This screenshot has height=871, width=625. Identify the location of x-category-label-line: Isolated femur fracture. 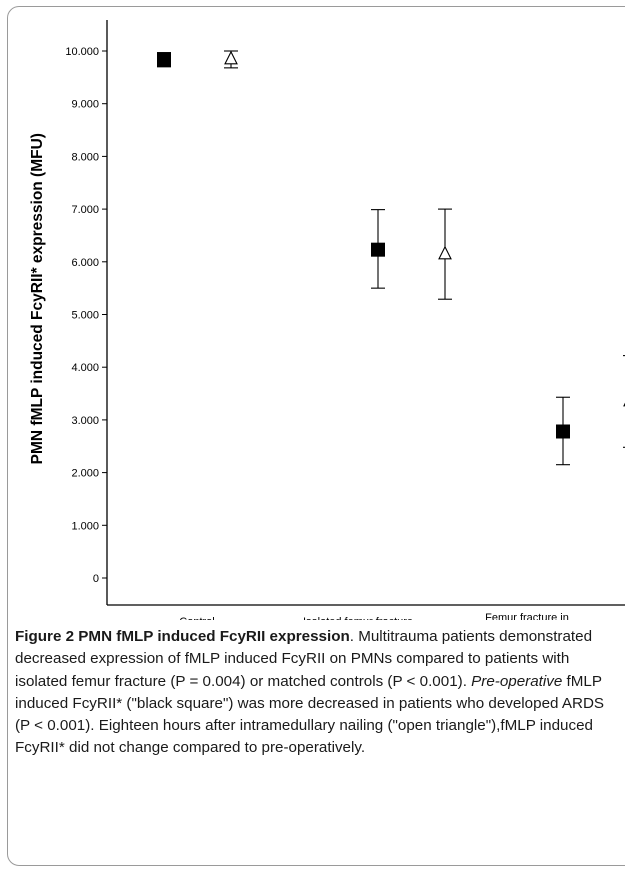
(358, 618).